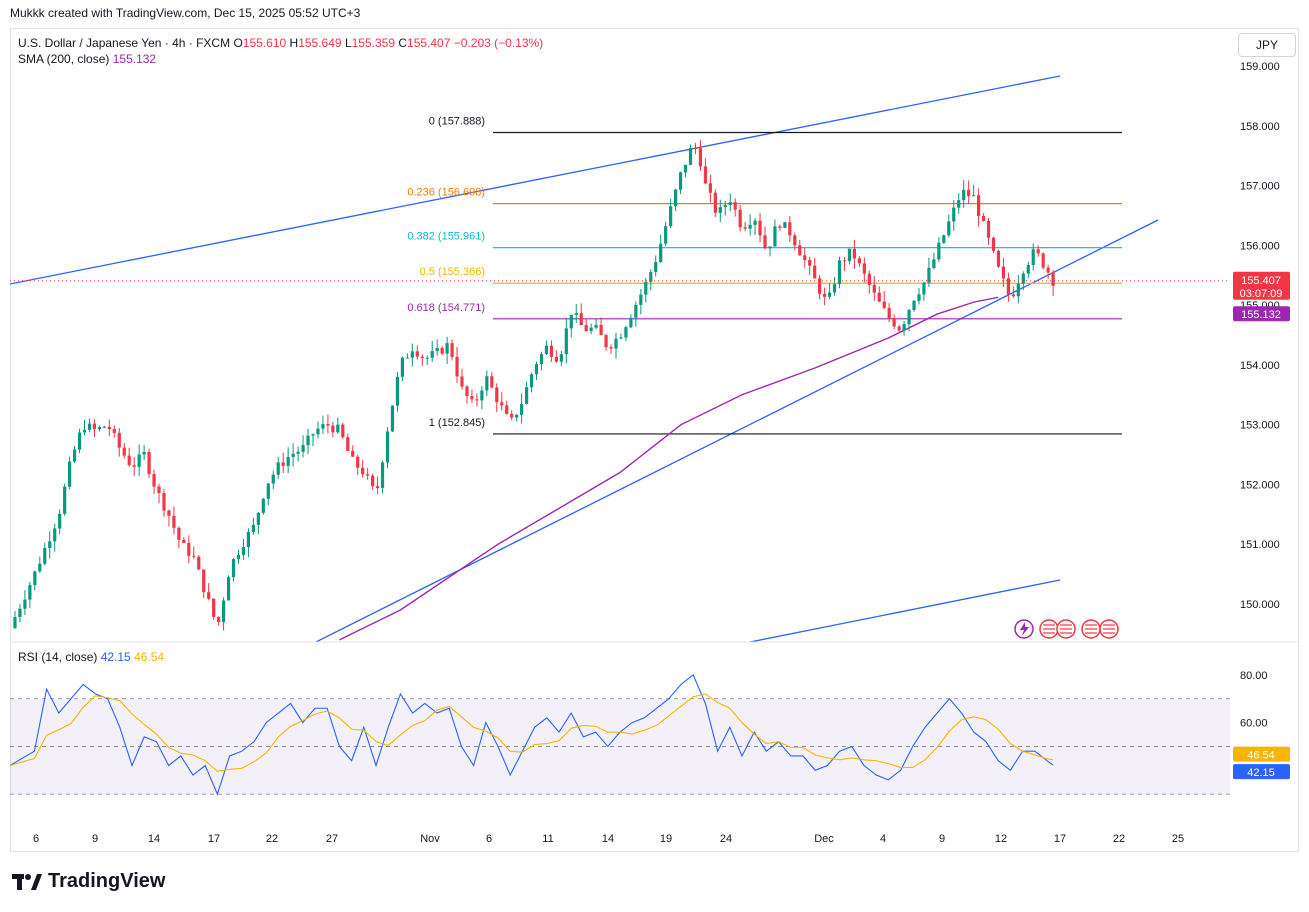 The width and height of the screenshot is (1309, 912). Describe the element at coordinates (294, 43) in the screenshot. I see `high-label: H` at that location.